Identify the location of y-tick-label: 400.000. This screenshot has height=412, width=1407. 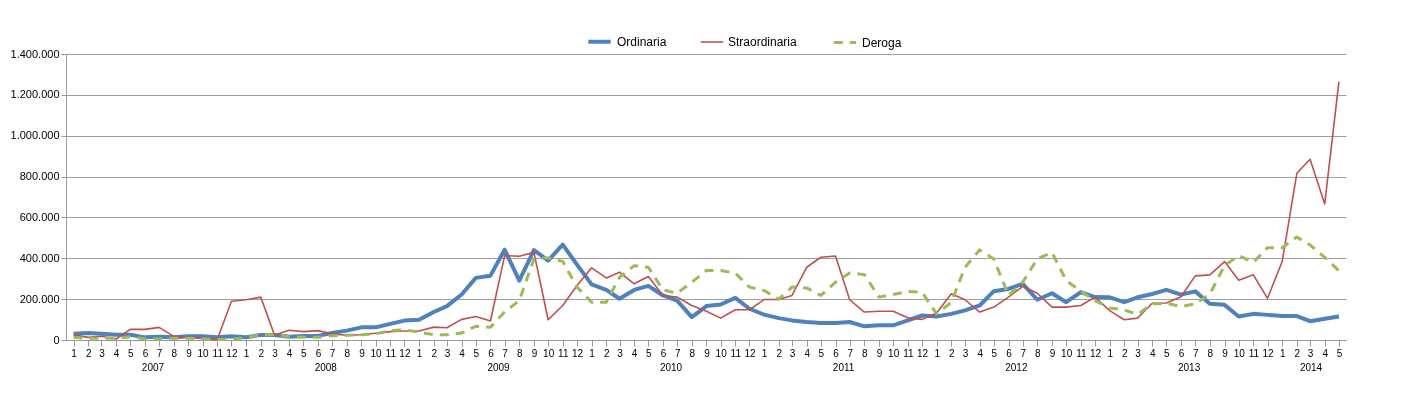
(39, 257).